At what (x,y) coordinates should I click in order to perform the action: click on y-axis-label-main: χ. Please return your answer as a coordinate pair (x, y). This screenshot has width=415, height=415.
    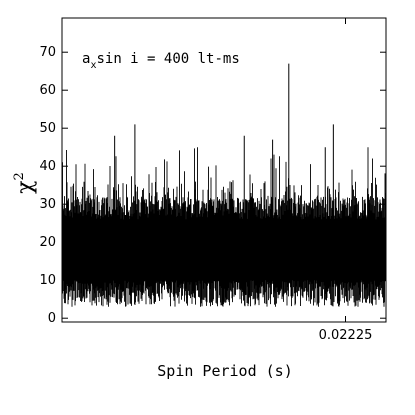
    Looking at the image, I should click on (25, 186).